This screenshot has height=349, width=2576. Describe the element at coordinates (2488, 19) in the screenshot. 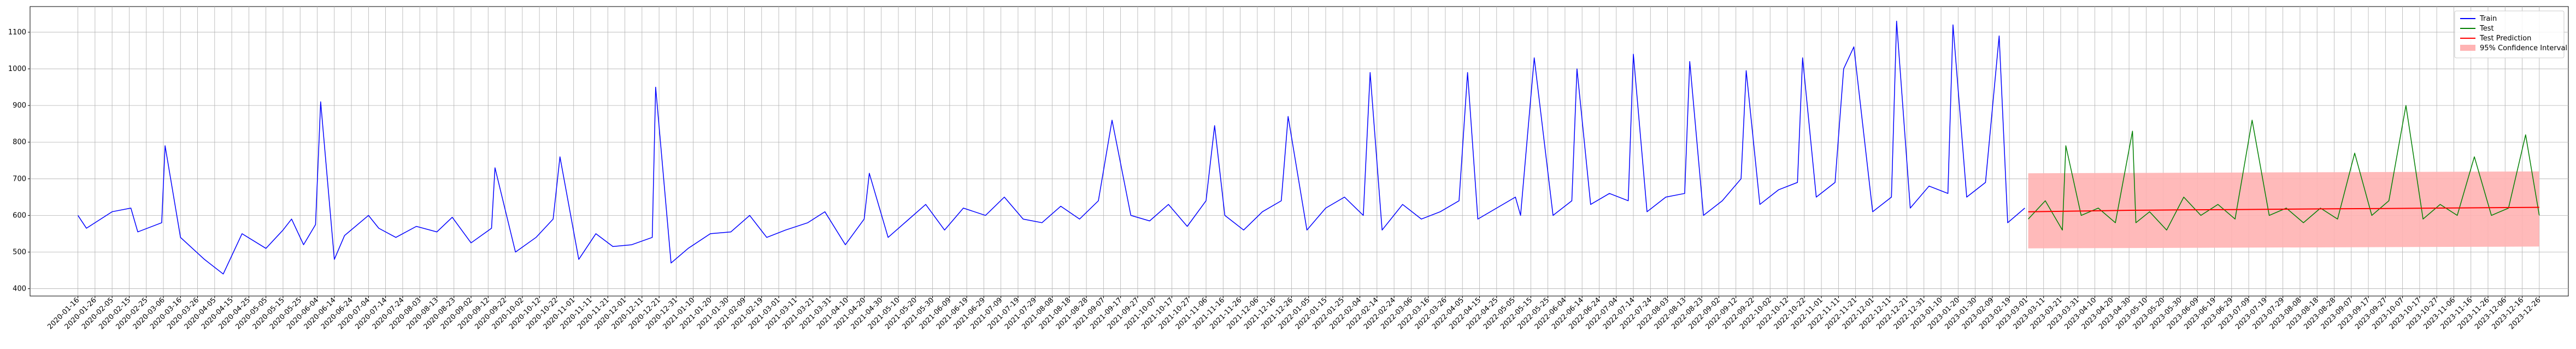

I see `legend-label: Train` at that location.